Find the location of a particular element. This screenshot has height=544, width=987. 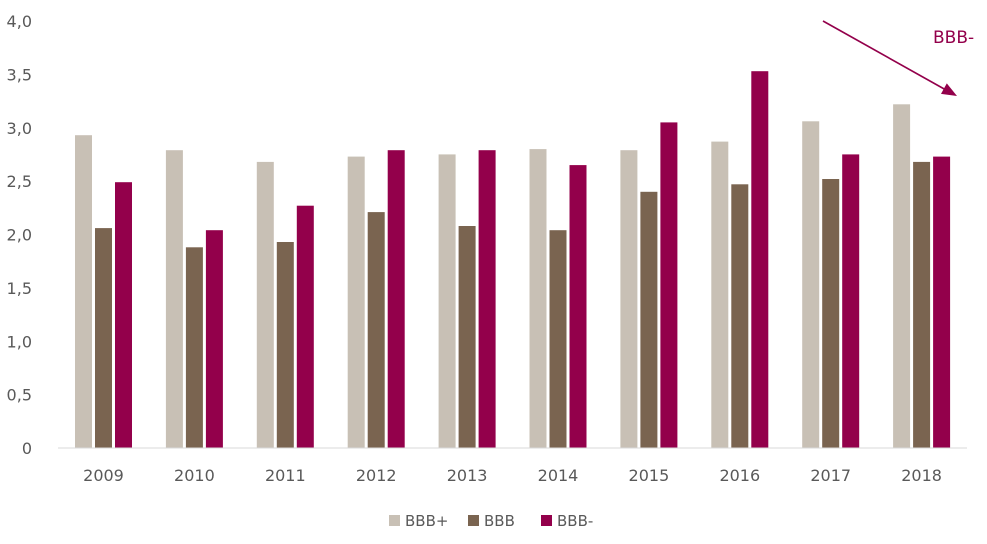

bar-2011-BBB+ is located at coordinates (265, 304).